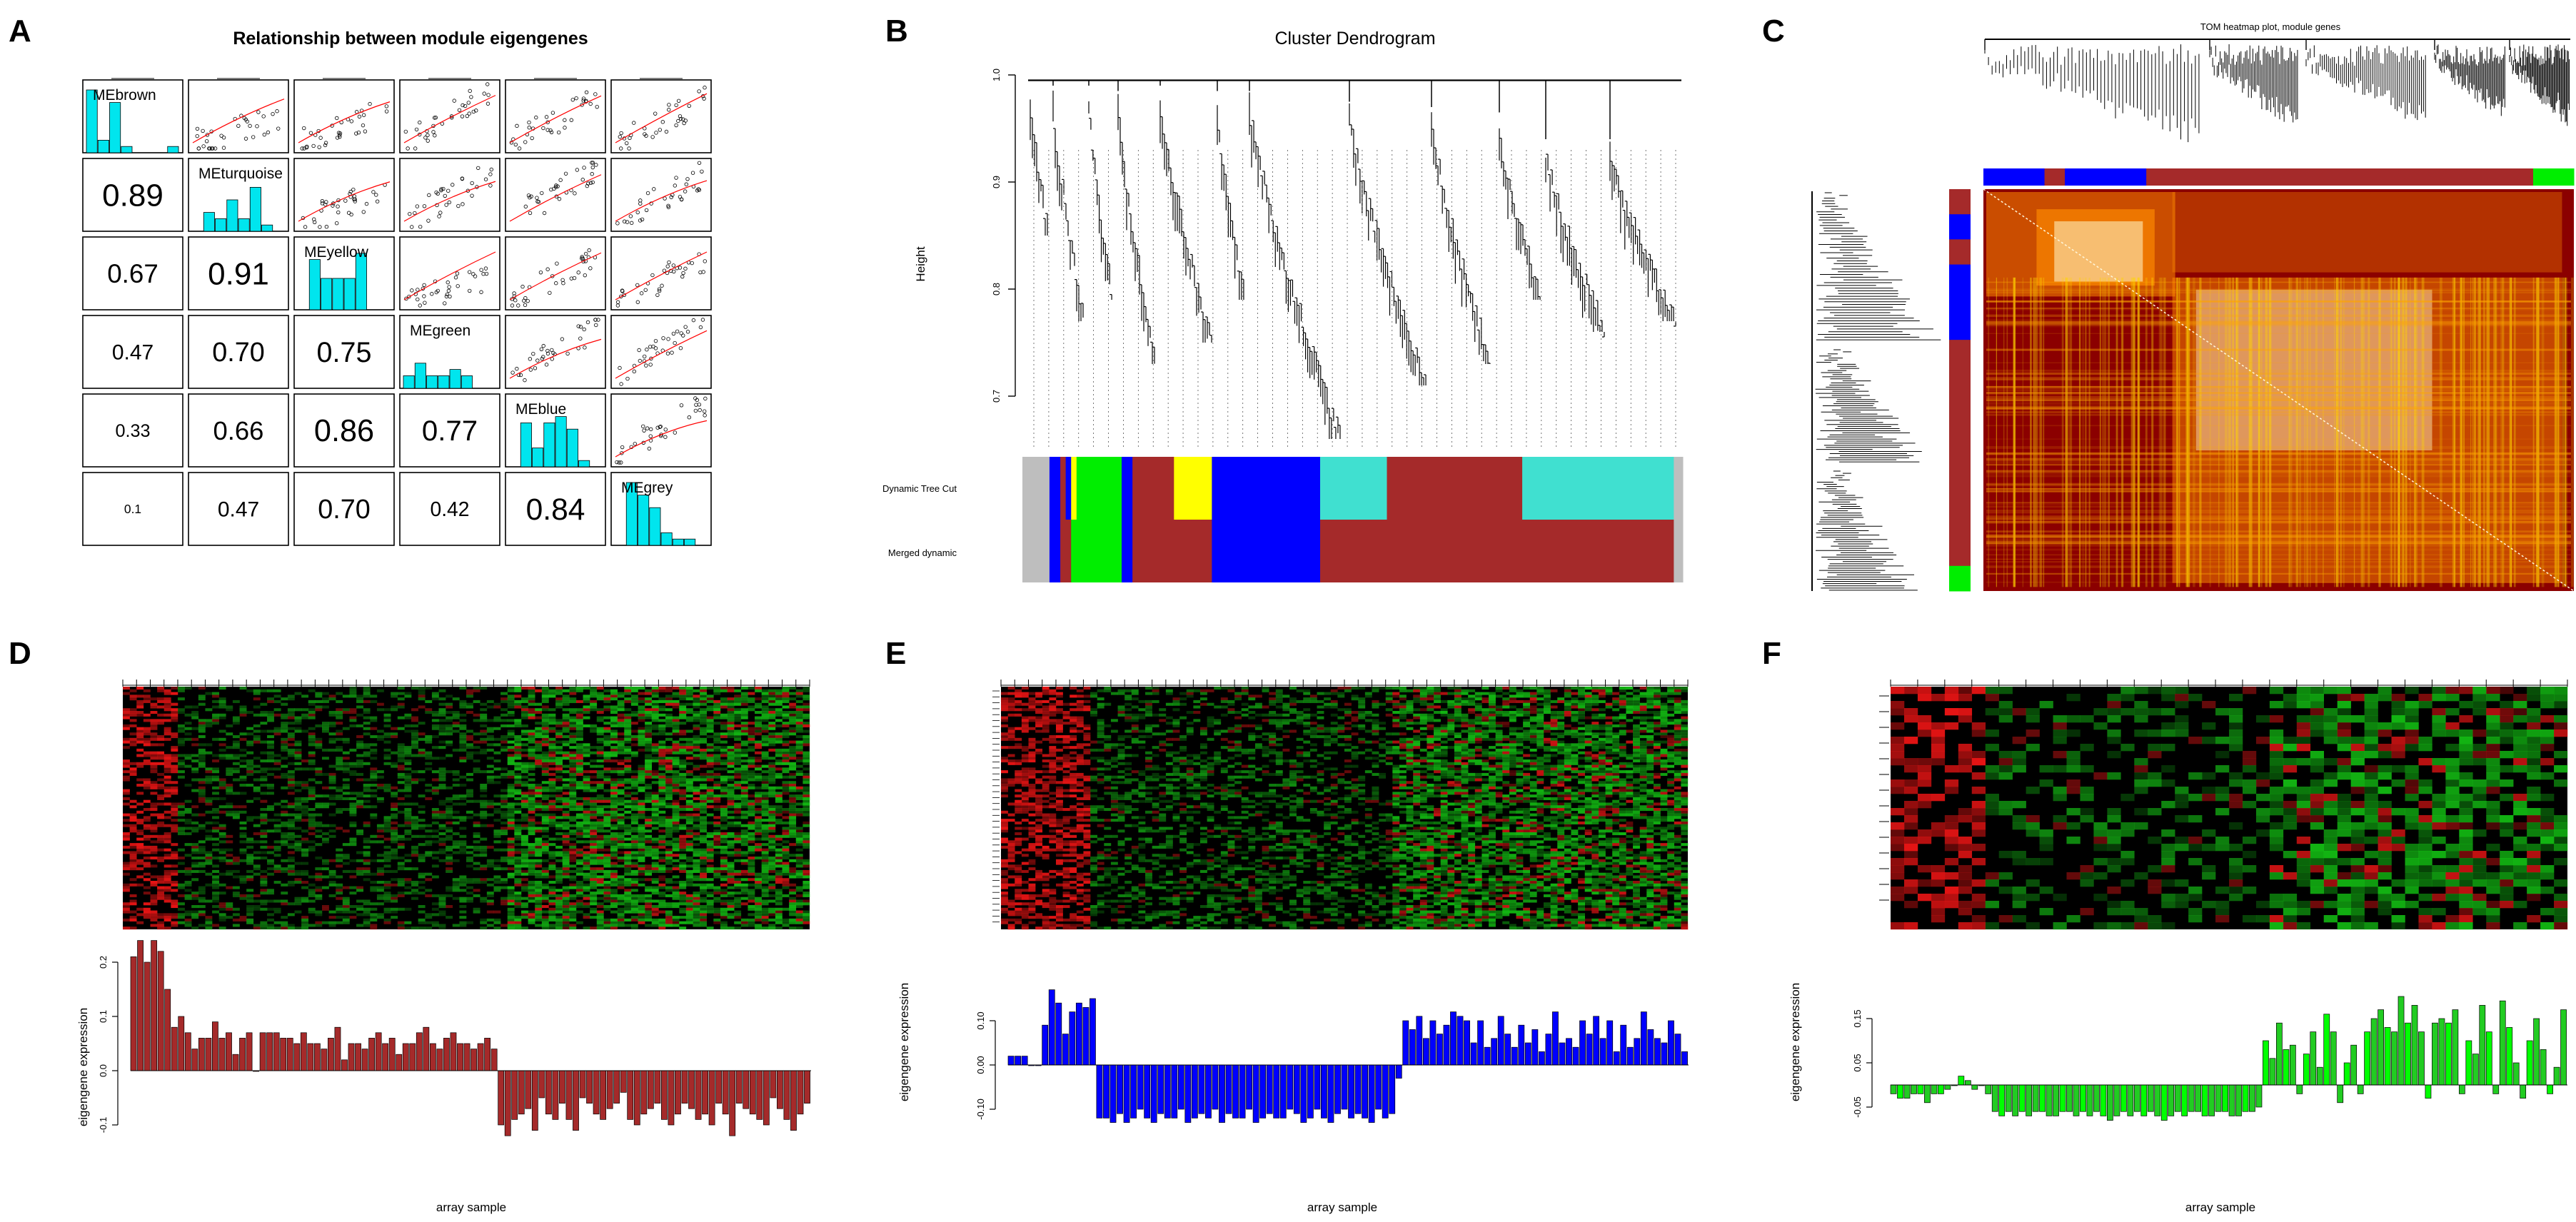 This screenshot has height=1222, width=2576. I want to click on y-tick-label: 0.9, so click(996, 182).